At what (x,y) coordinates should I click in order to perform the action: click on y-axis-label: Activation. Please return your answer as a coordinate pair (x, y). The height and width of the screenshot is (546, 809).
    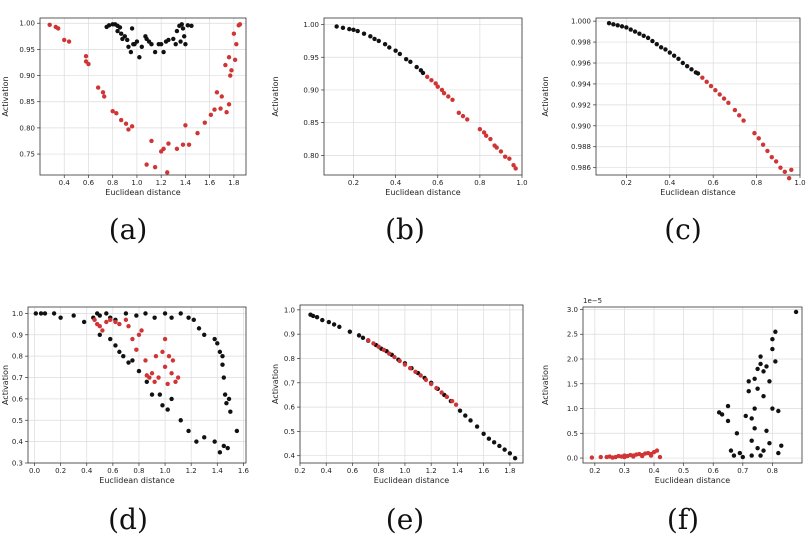
    Looking at the image, I should click on (5, 96).